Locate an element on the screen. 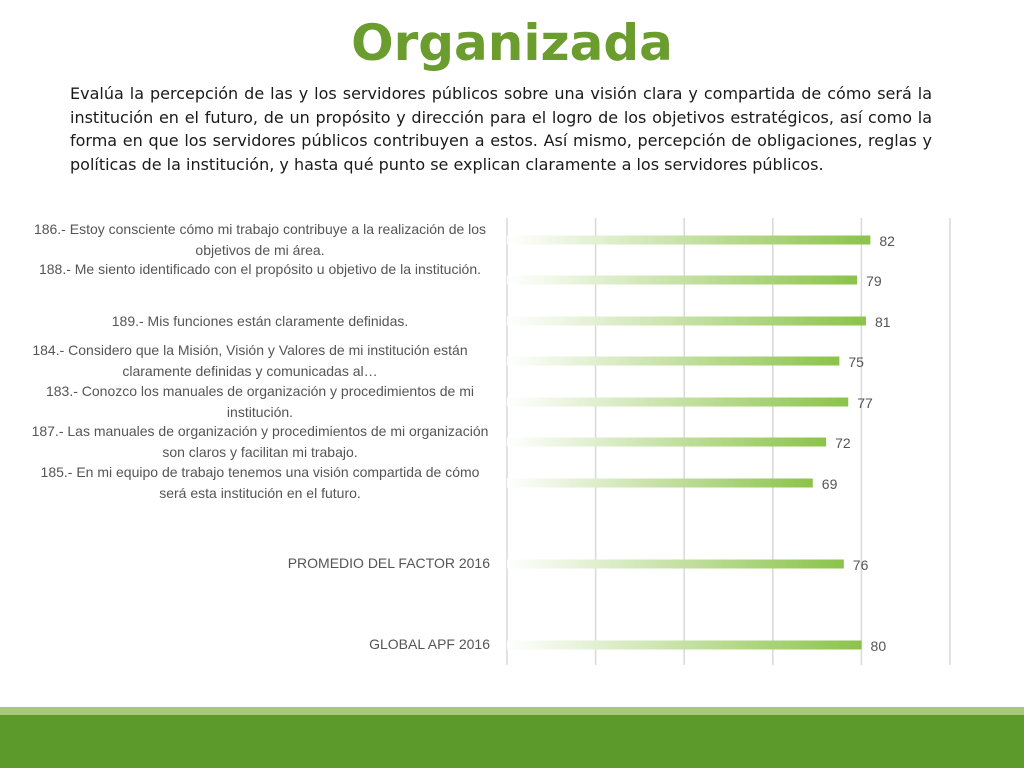  footer-band is located at coordinates (512, 741).